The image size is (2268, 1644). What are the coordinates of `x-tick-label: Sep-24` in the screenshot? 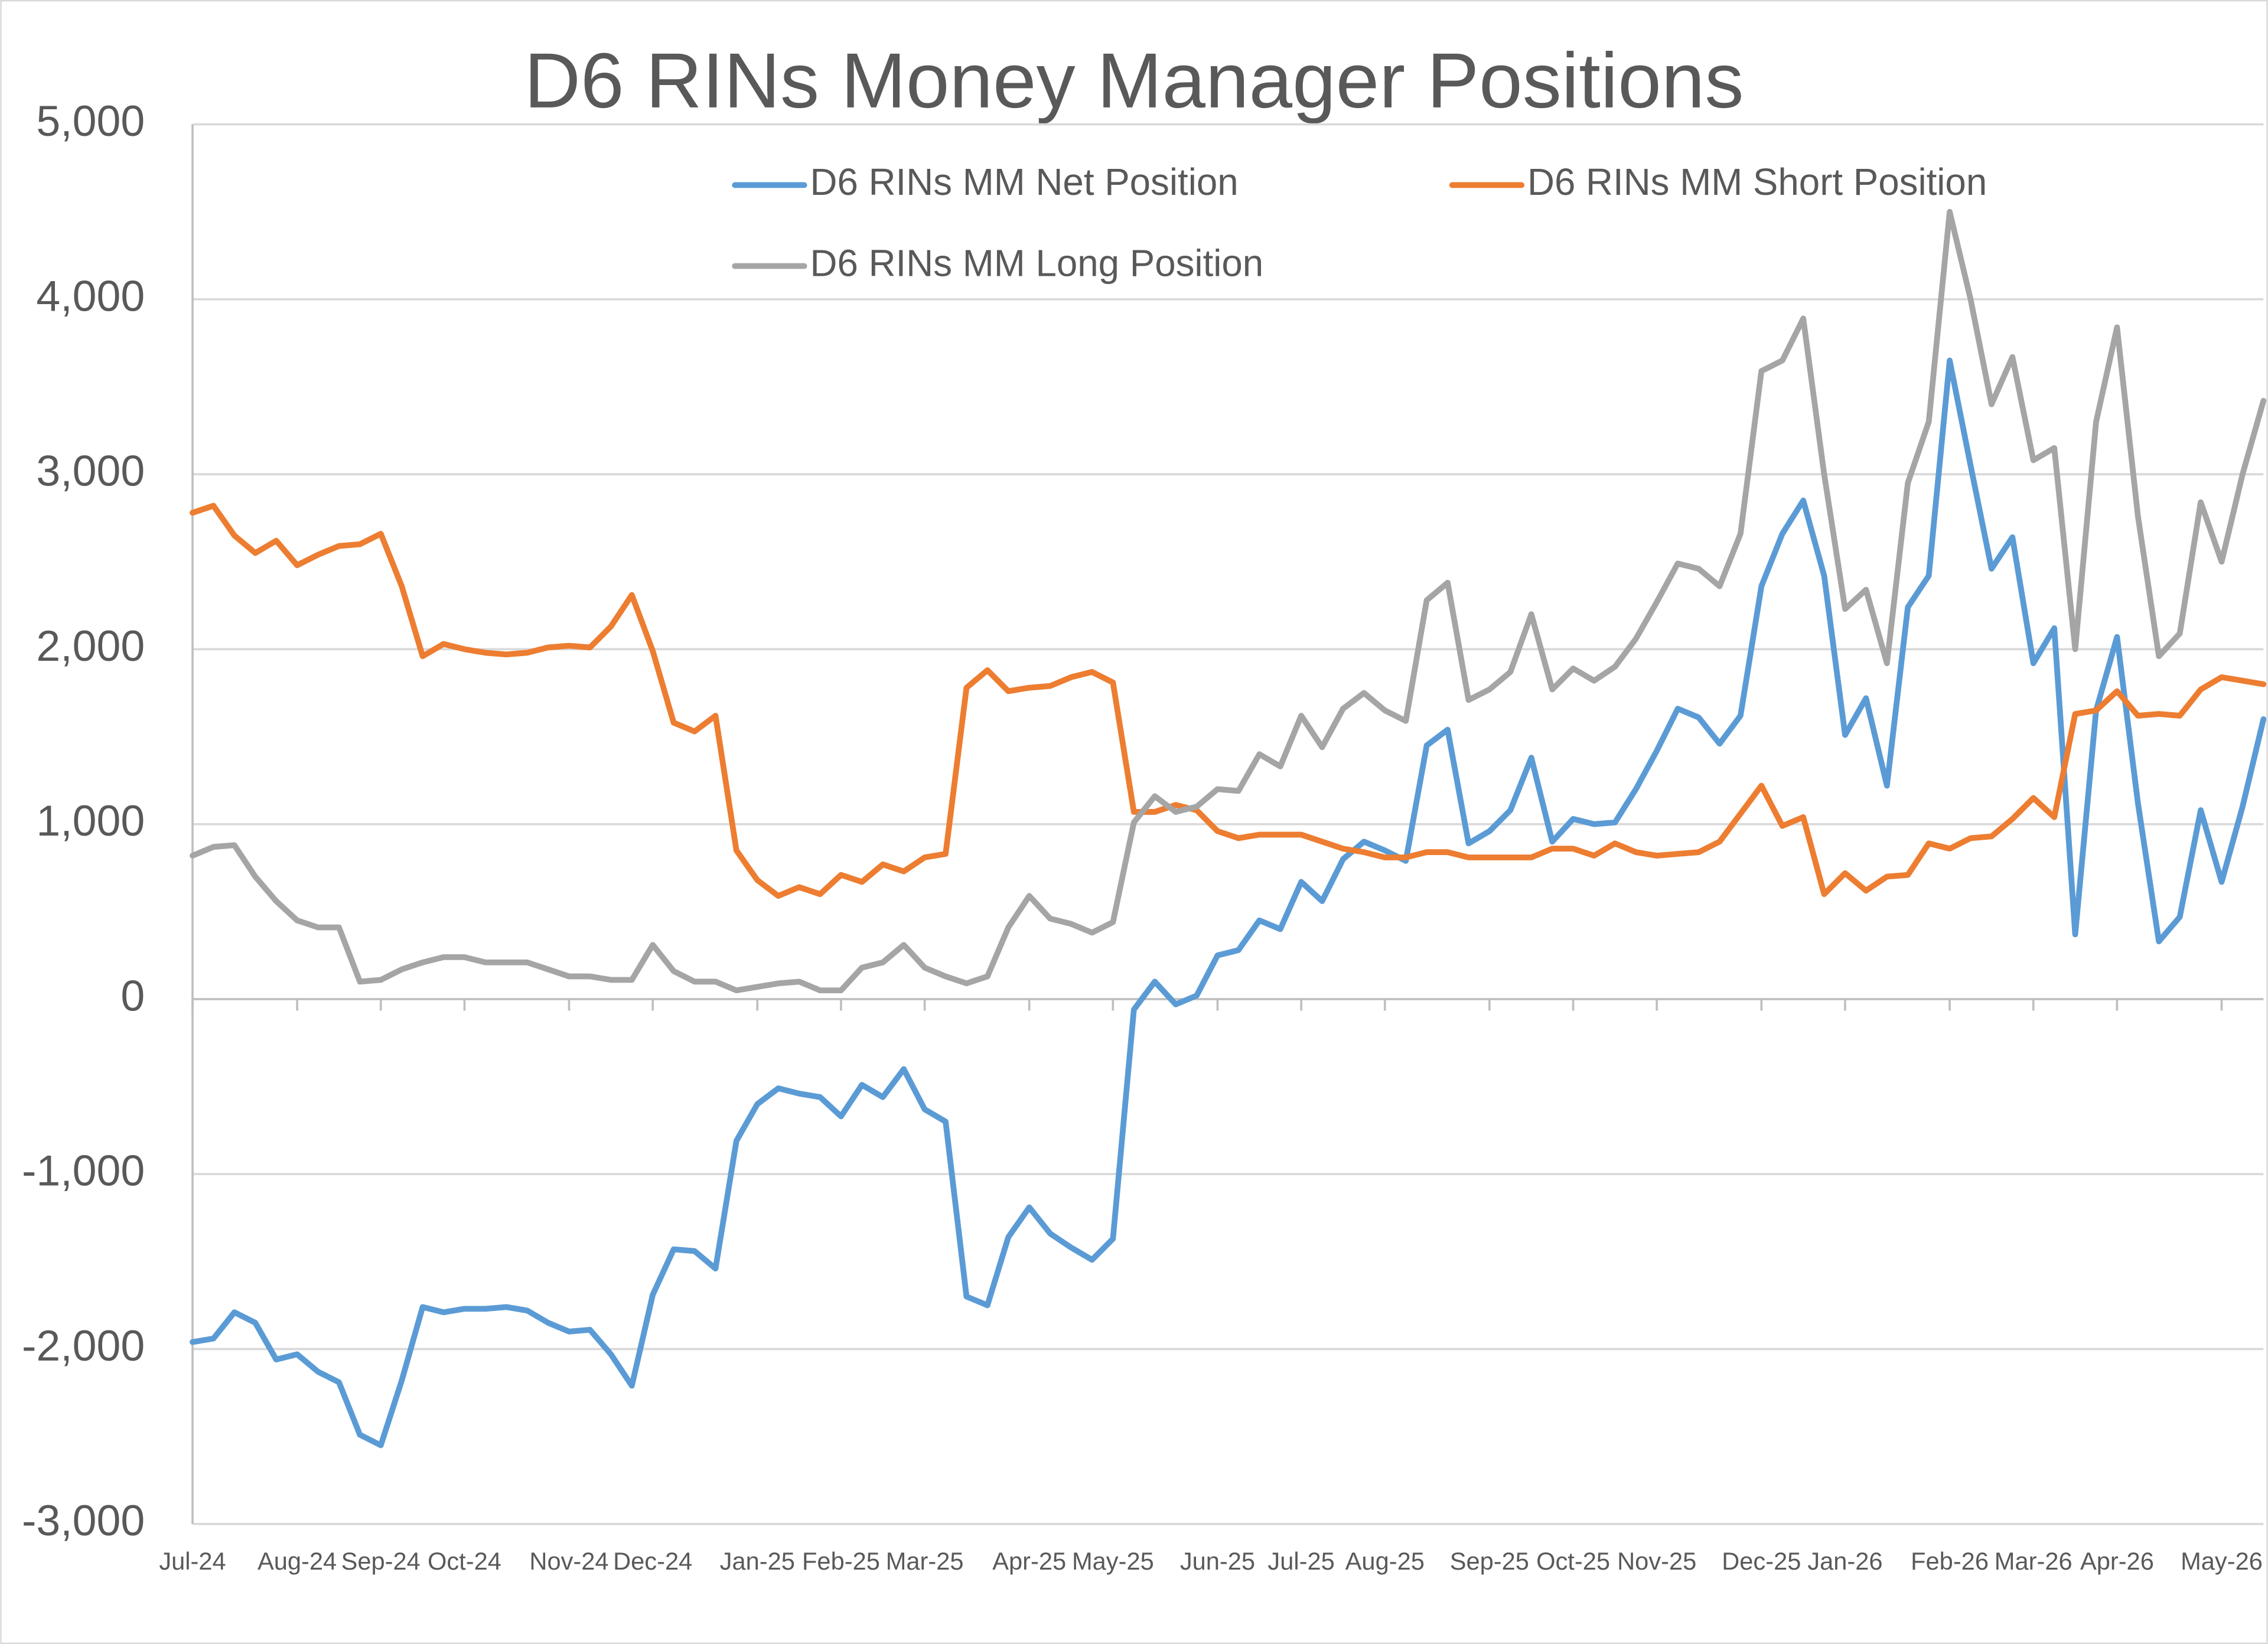 It's located at (381, 1561).